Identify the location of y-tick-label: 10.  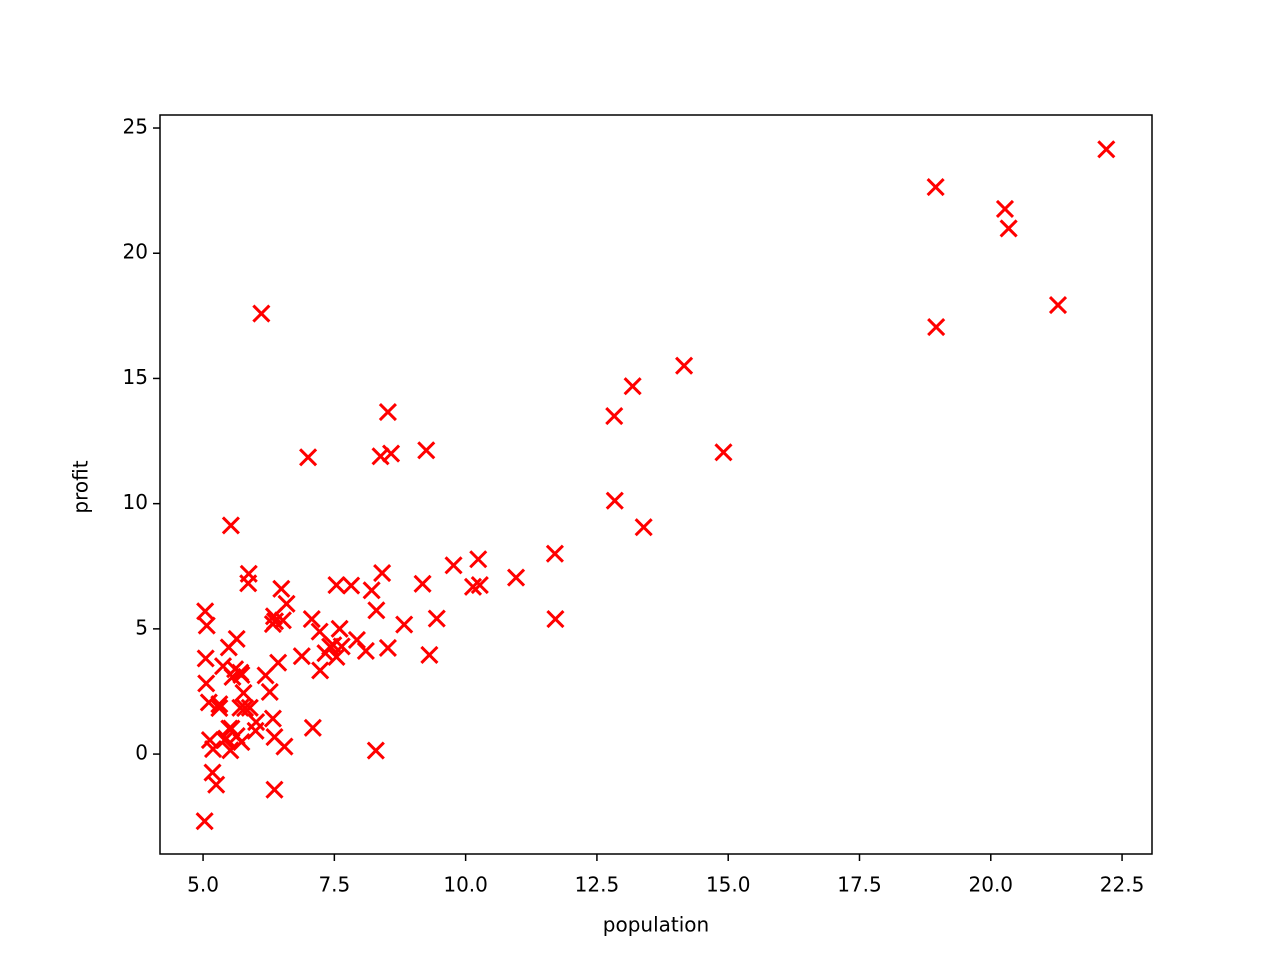
(135, 502).